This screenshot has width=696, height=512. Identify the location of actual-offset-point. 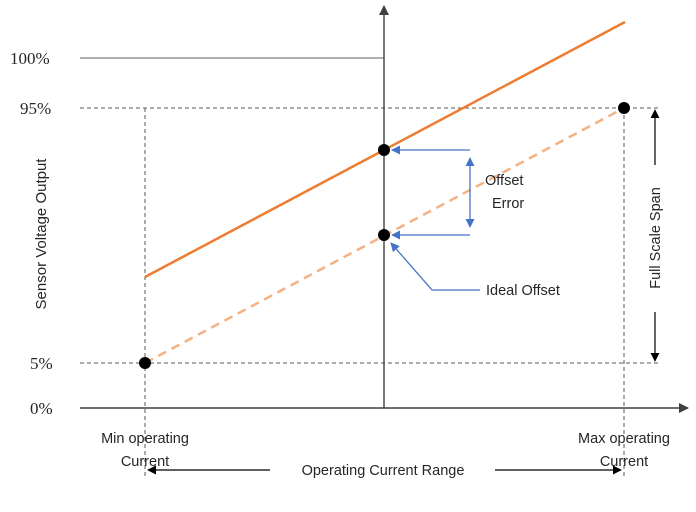
(384, 150).